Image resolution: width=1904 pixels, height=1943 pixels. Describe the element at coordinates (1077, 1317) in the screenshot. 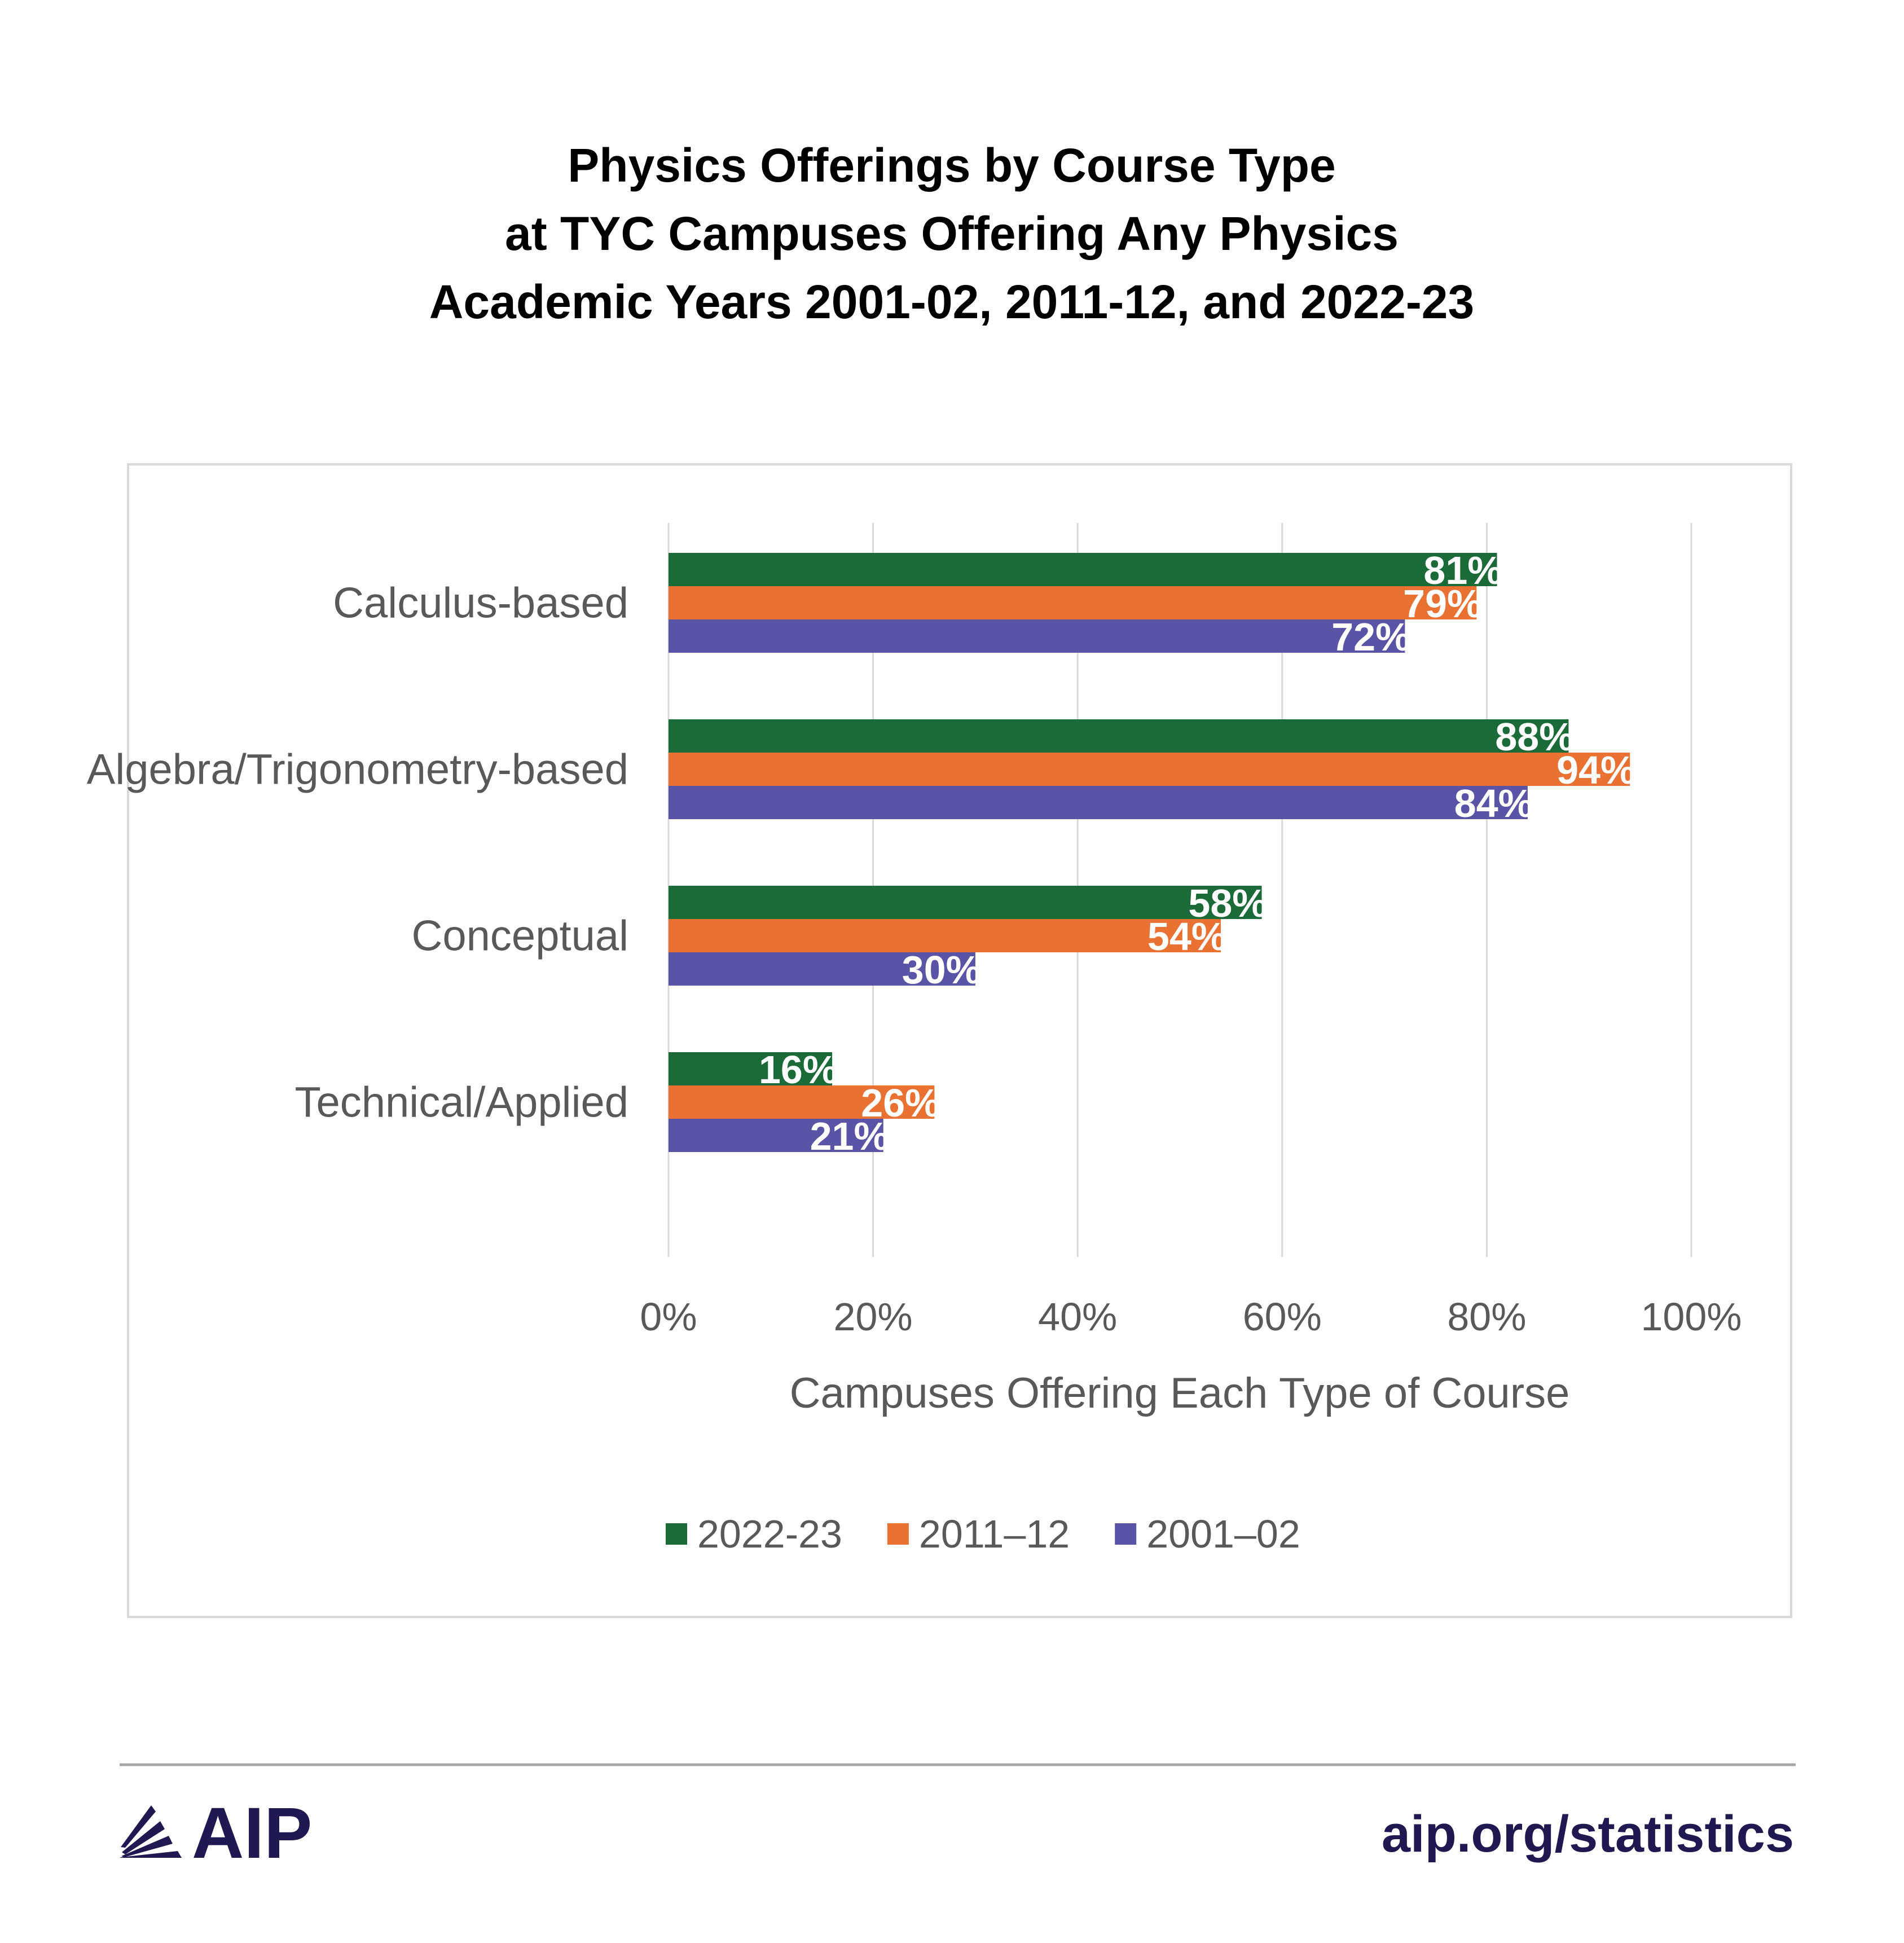

I see `x-tick-label: 40%` at that location.